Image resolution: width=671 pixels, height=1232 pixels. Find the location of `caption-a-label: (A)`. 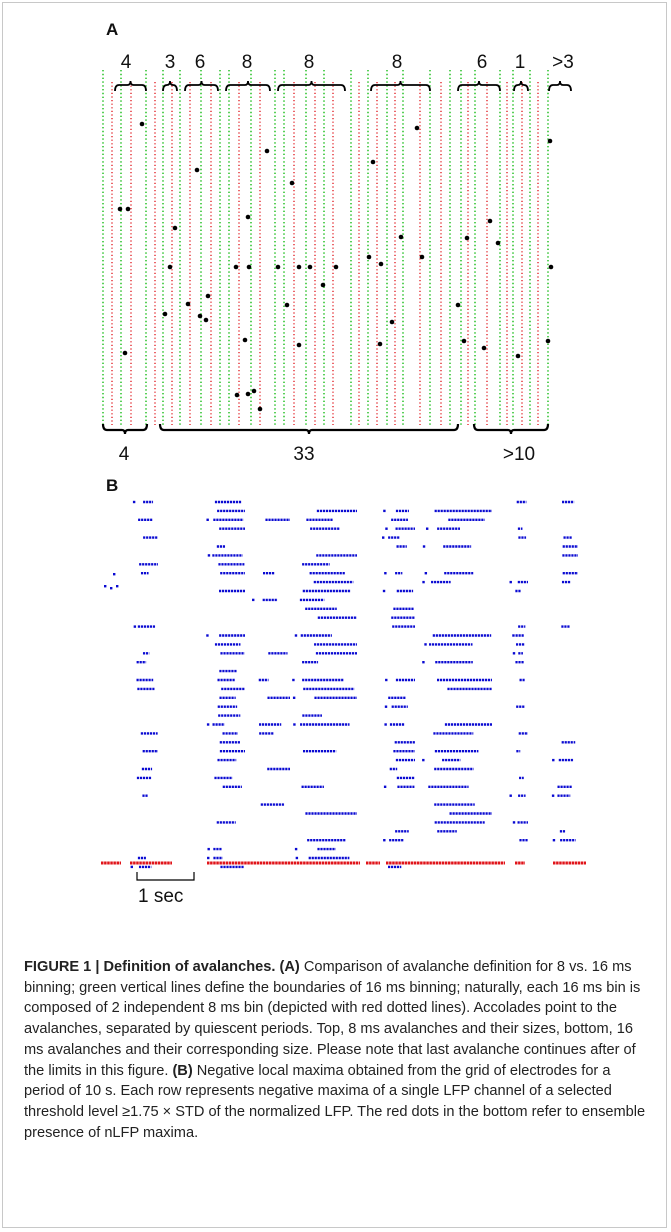

caption-a-label: (A) is located at coordinates (289, 967).